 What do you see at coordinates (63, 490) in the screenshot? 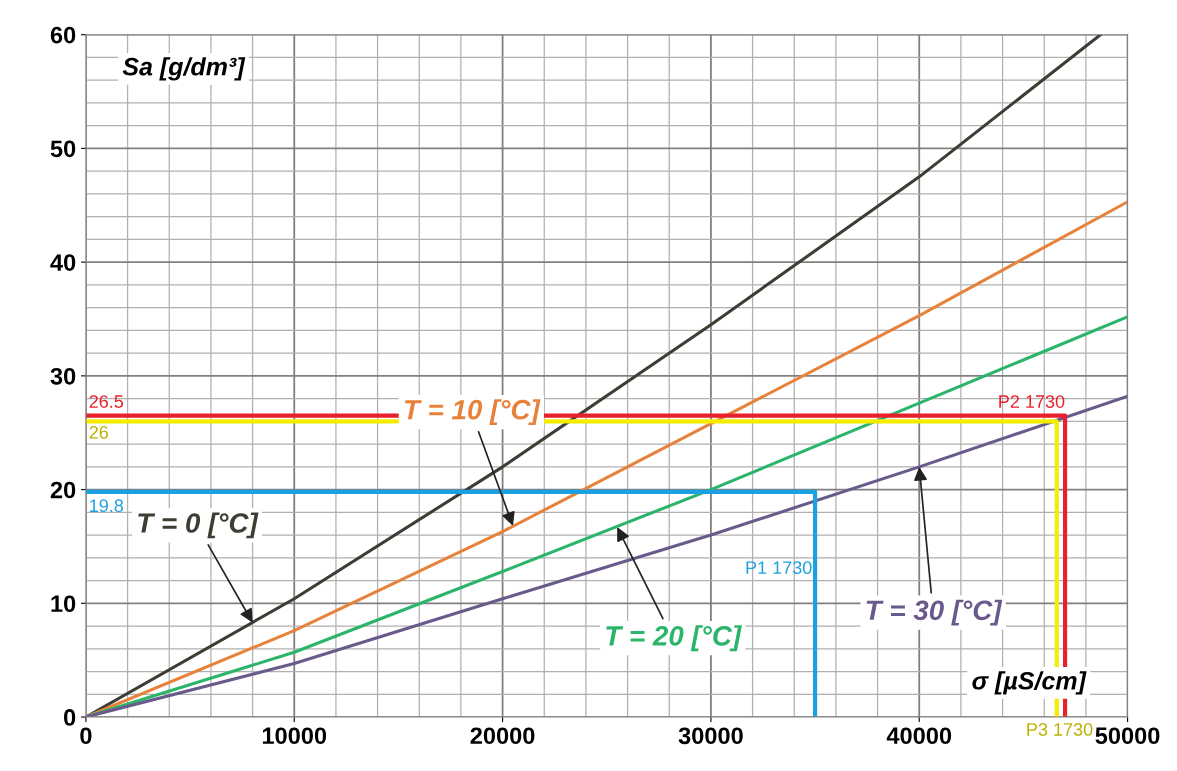
I see `y-tick-label: 20` at bounding box center [63, 490].